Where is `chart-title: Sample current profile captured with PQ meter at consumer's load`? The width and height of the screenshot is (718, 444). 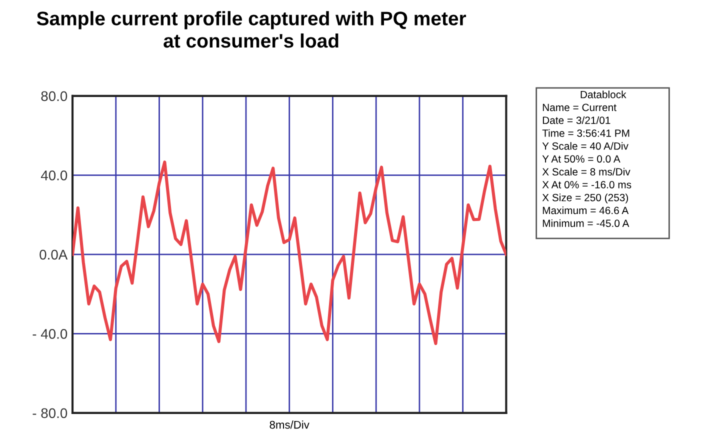 chart-title: Sample current profile captured with PQ meter at consumer's load is located at coordinates (251, 29).